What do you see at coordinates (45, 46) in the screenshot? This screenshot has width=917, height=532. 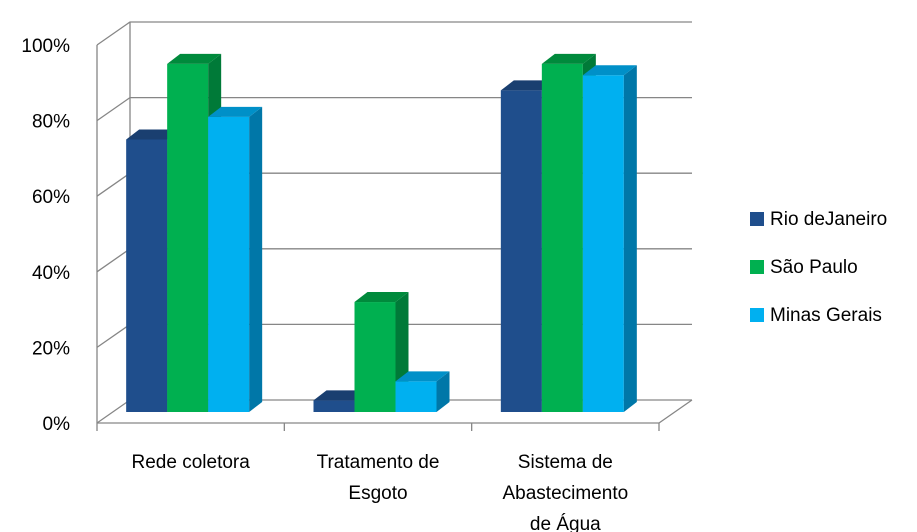 I see `y-tick-label: 100%` at bounding box center [45, 46].